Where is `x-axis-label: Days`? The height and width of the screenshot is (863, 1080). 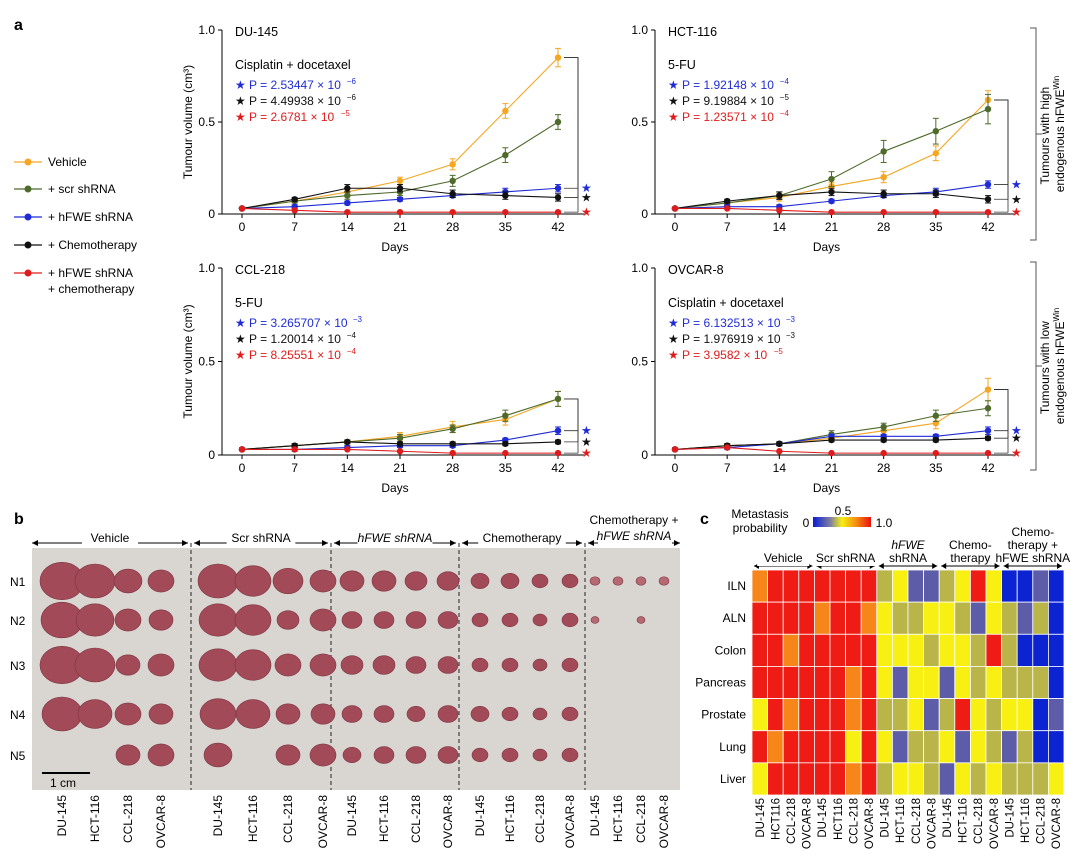
x-axis-label: Days is located at coordinates (394, 247).